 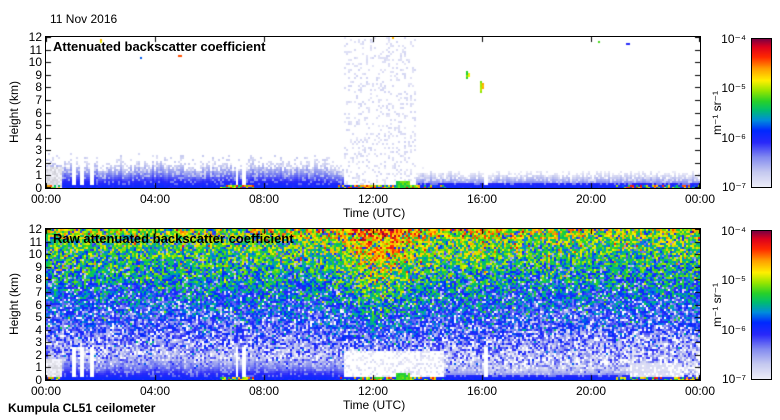 I want to click on bottom-xaxis-label: Time (UTC), so click(x=374, y=405).